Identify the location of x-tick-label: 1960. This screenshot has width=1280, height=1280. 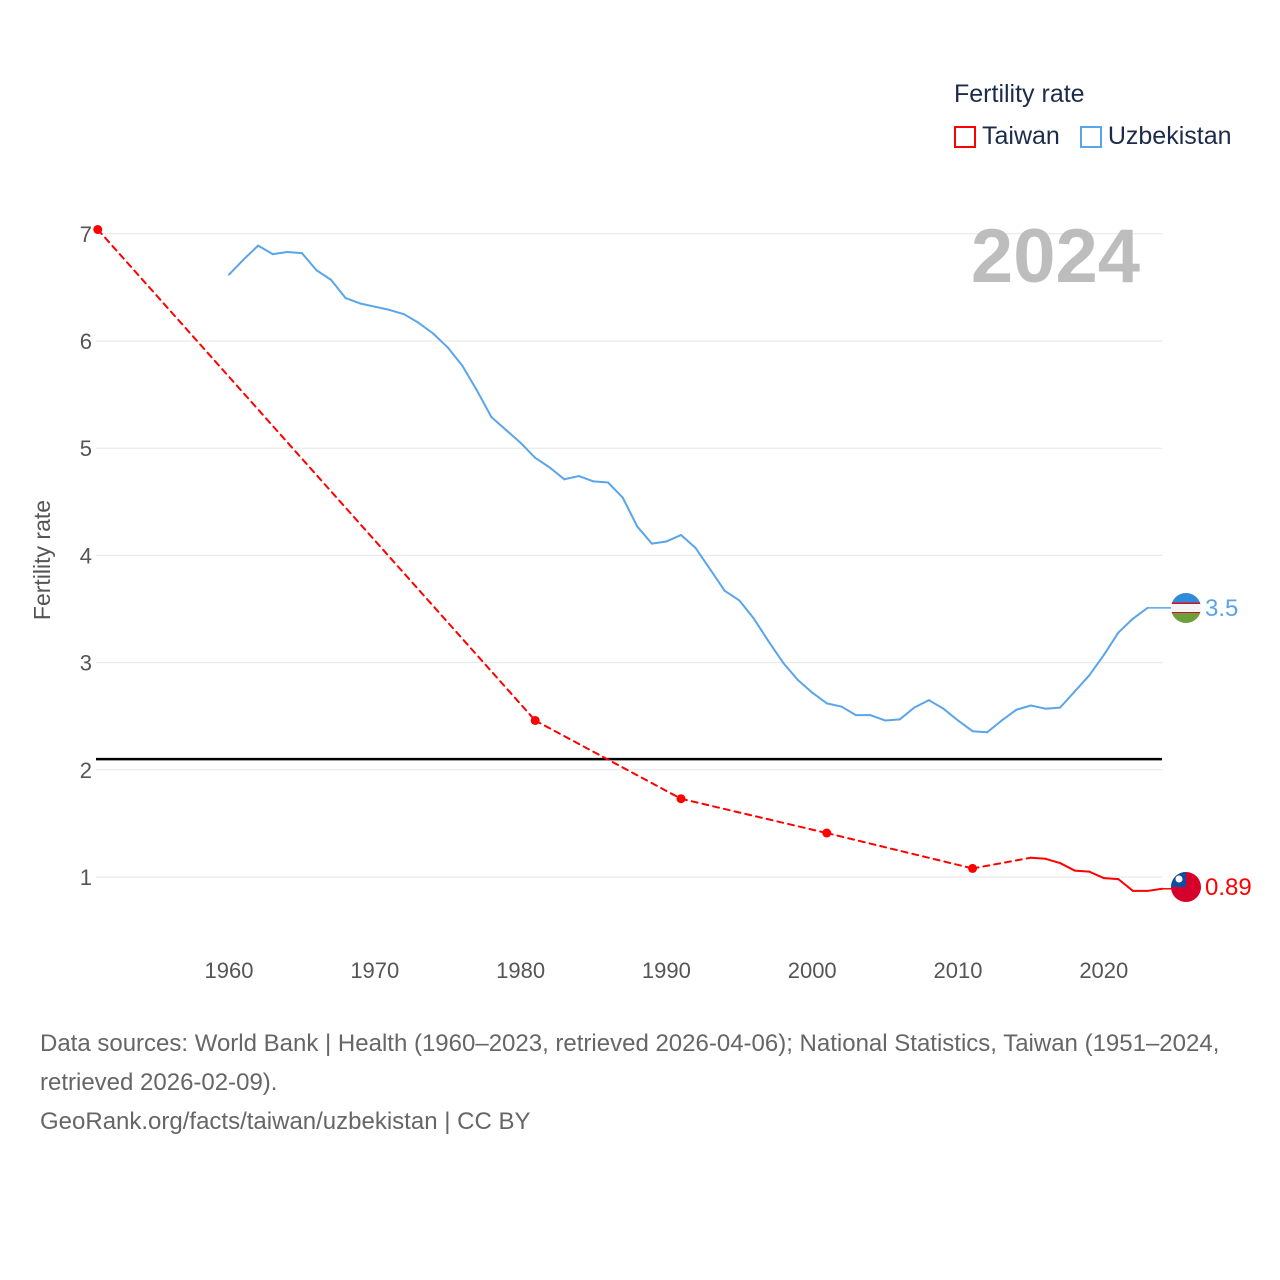
(229, 970).